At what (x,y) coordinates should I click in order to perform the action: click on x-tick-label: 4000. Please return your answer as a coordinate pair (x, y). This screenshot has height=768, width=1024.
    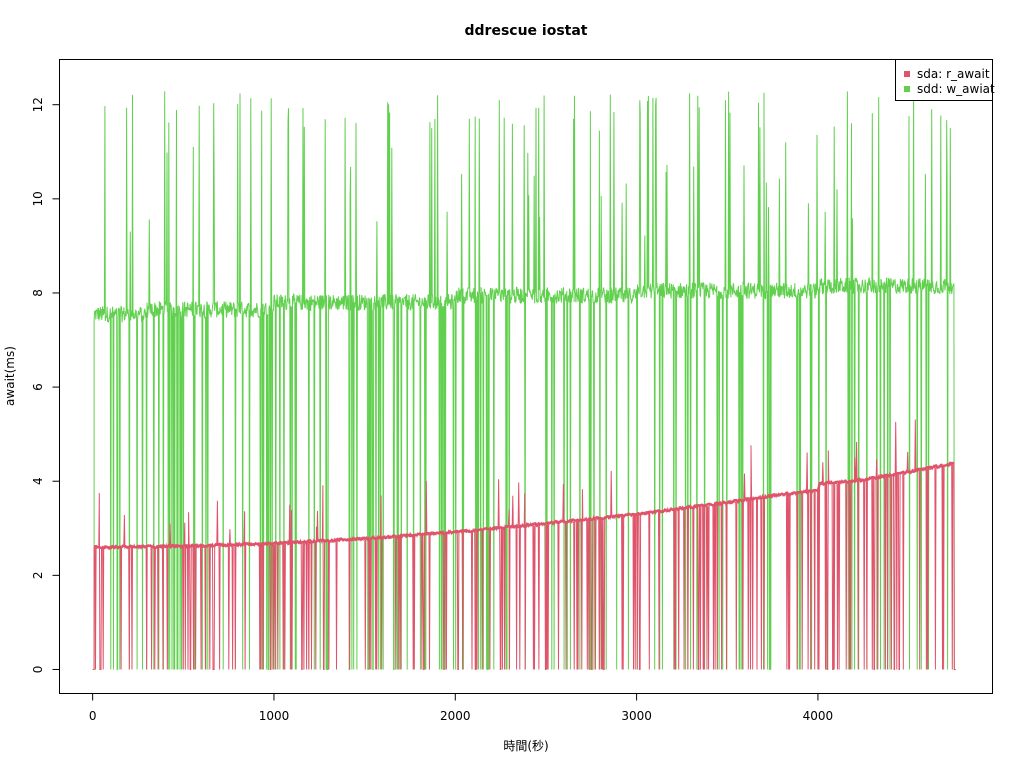
    Looking at the image, I should click on (818, 716).